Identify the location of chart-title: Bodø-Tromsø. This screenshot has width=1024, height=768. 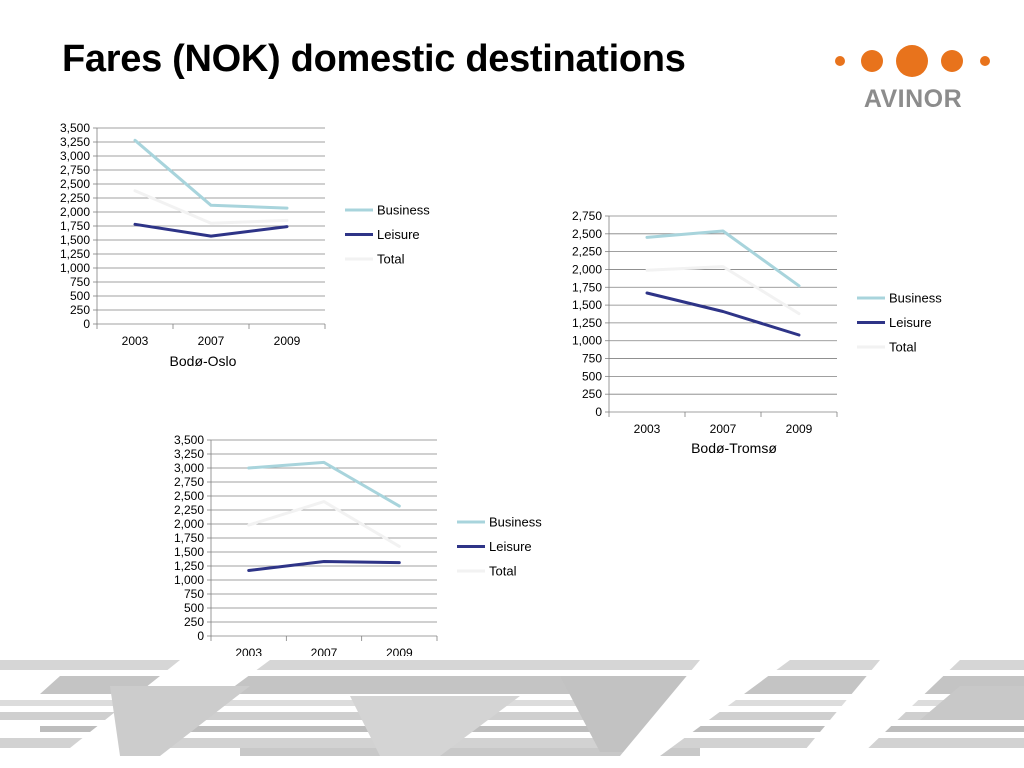
(734, 448).